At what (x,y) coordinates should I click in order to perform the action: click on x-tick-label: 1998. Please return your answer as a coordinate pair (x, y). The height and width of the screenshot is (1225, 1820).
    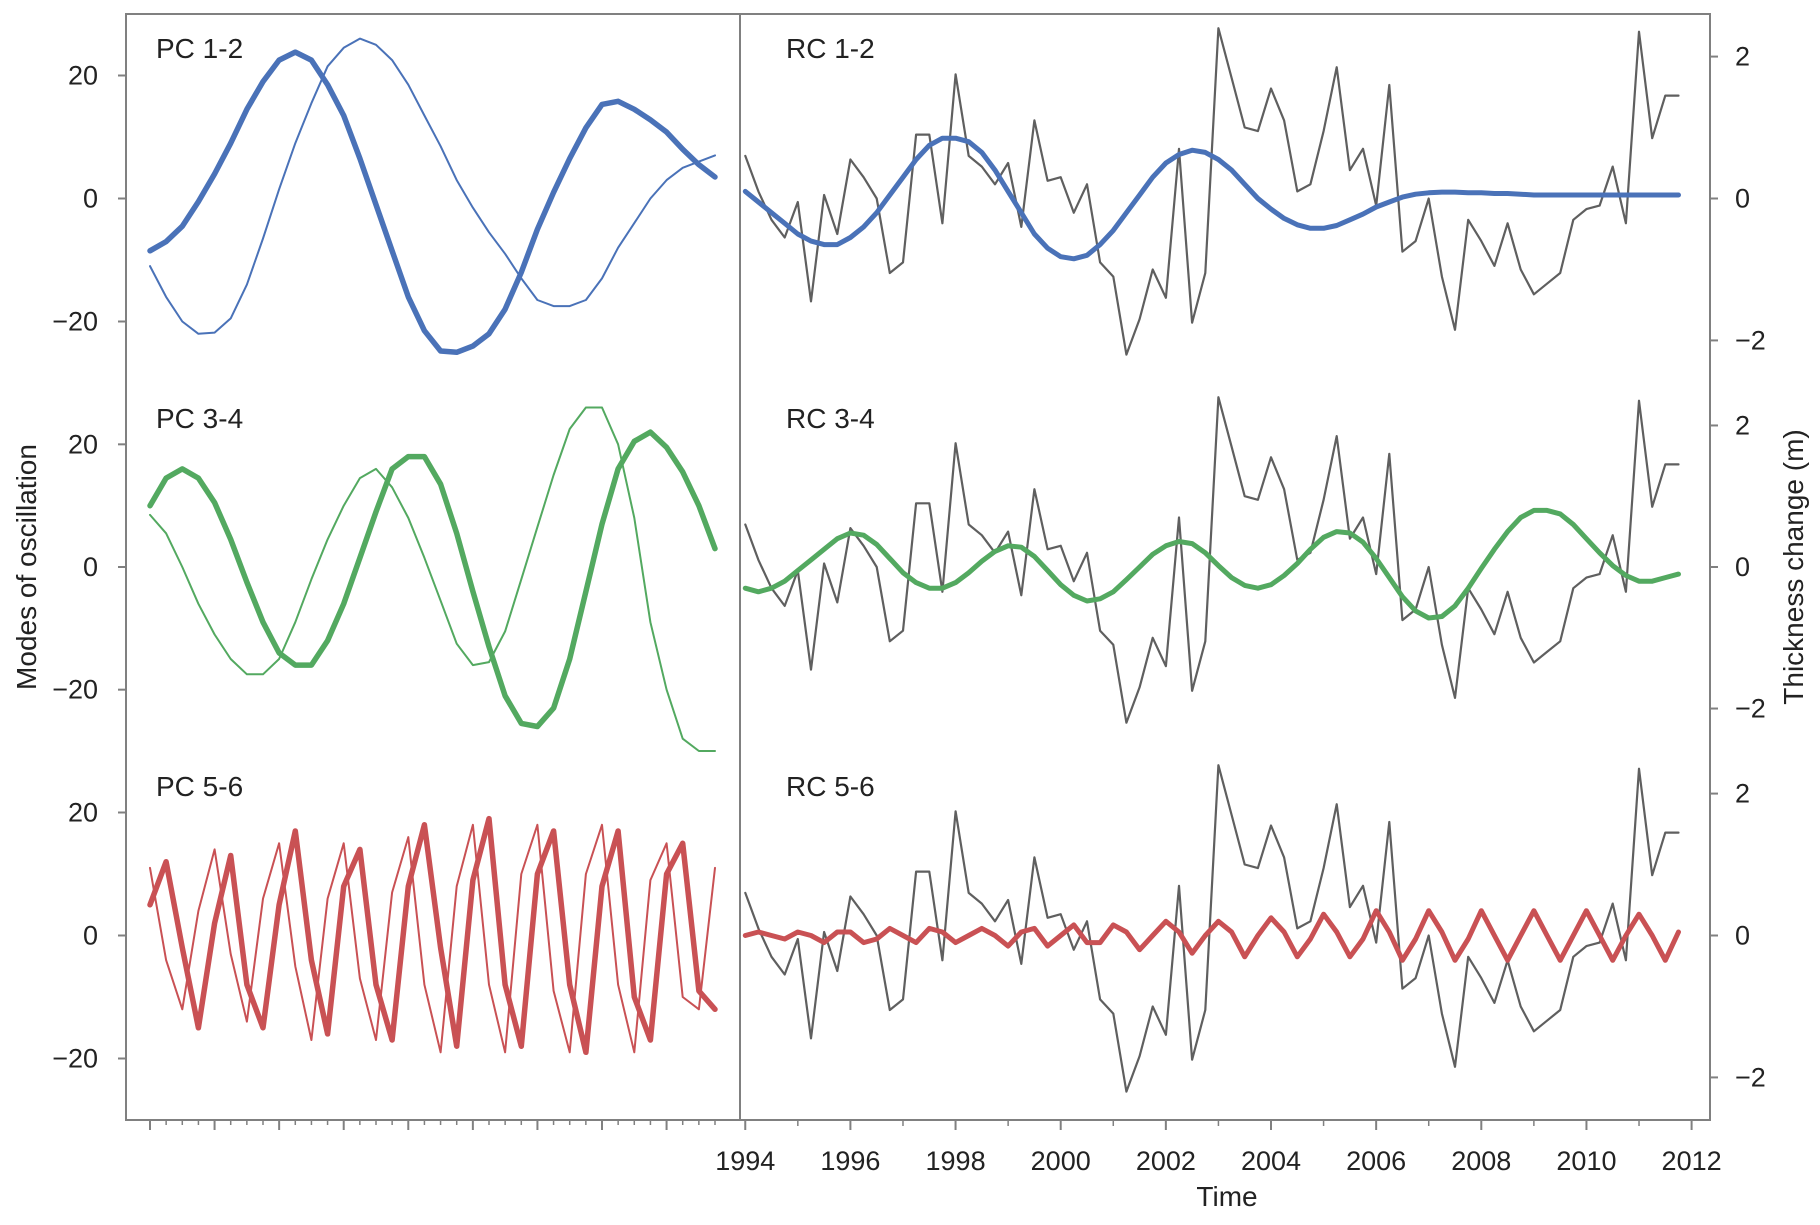
    Looking at the image, I should click on (956, 1161).